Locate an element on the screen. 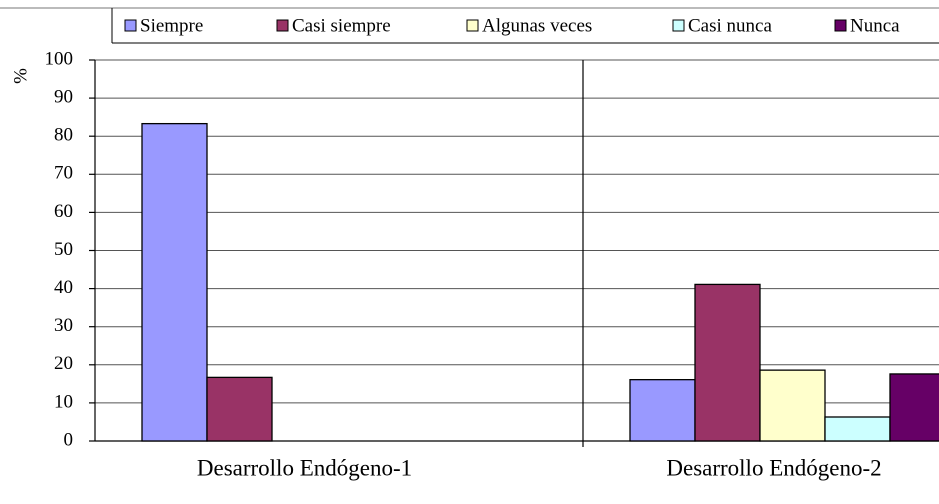 The image size is (939, 504). legend-label: Casi siempre is located at coordinates (341, 25).